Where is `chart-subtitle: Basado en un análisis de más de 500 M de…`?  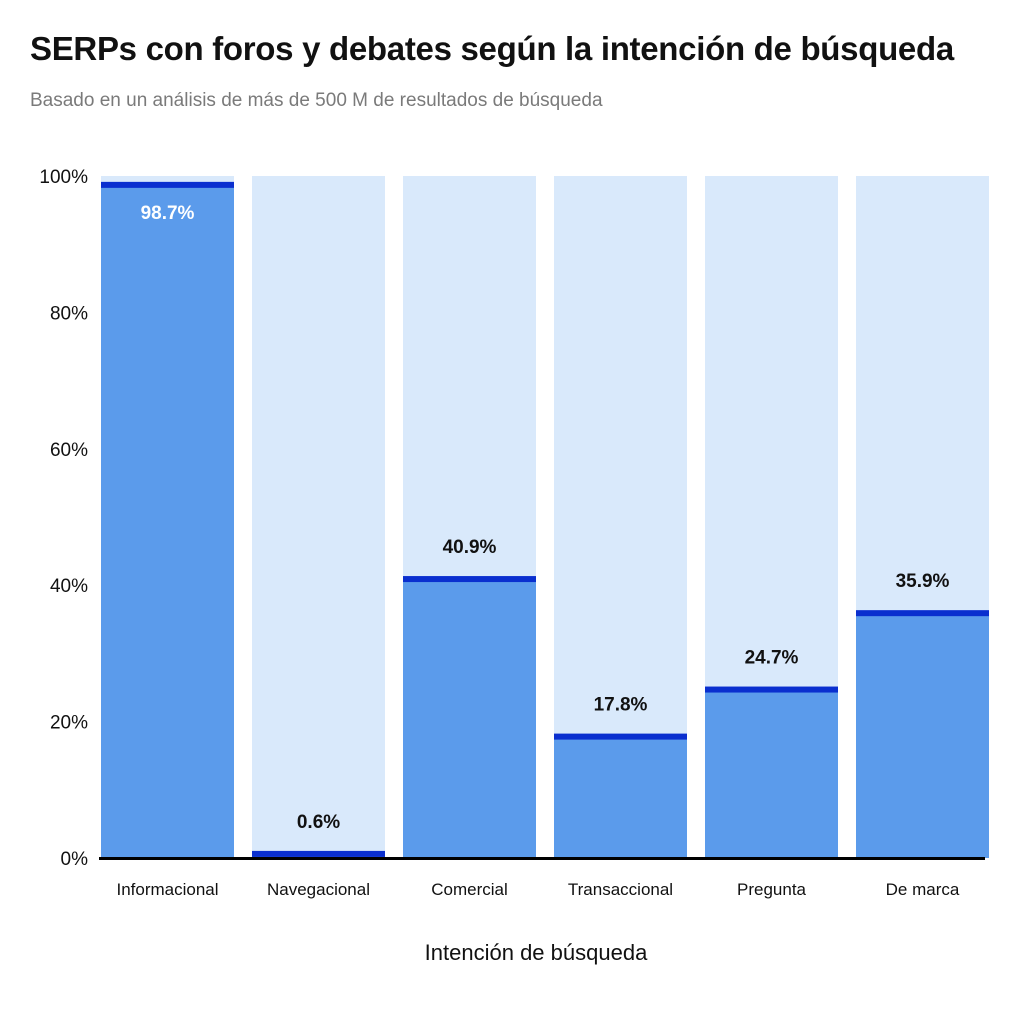 chart-subtitle: Basado en un análisis de más de 500 M de… is located at coordinates (316, 100).